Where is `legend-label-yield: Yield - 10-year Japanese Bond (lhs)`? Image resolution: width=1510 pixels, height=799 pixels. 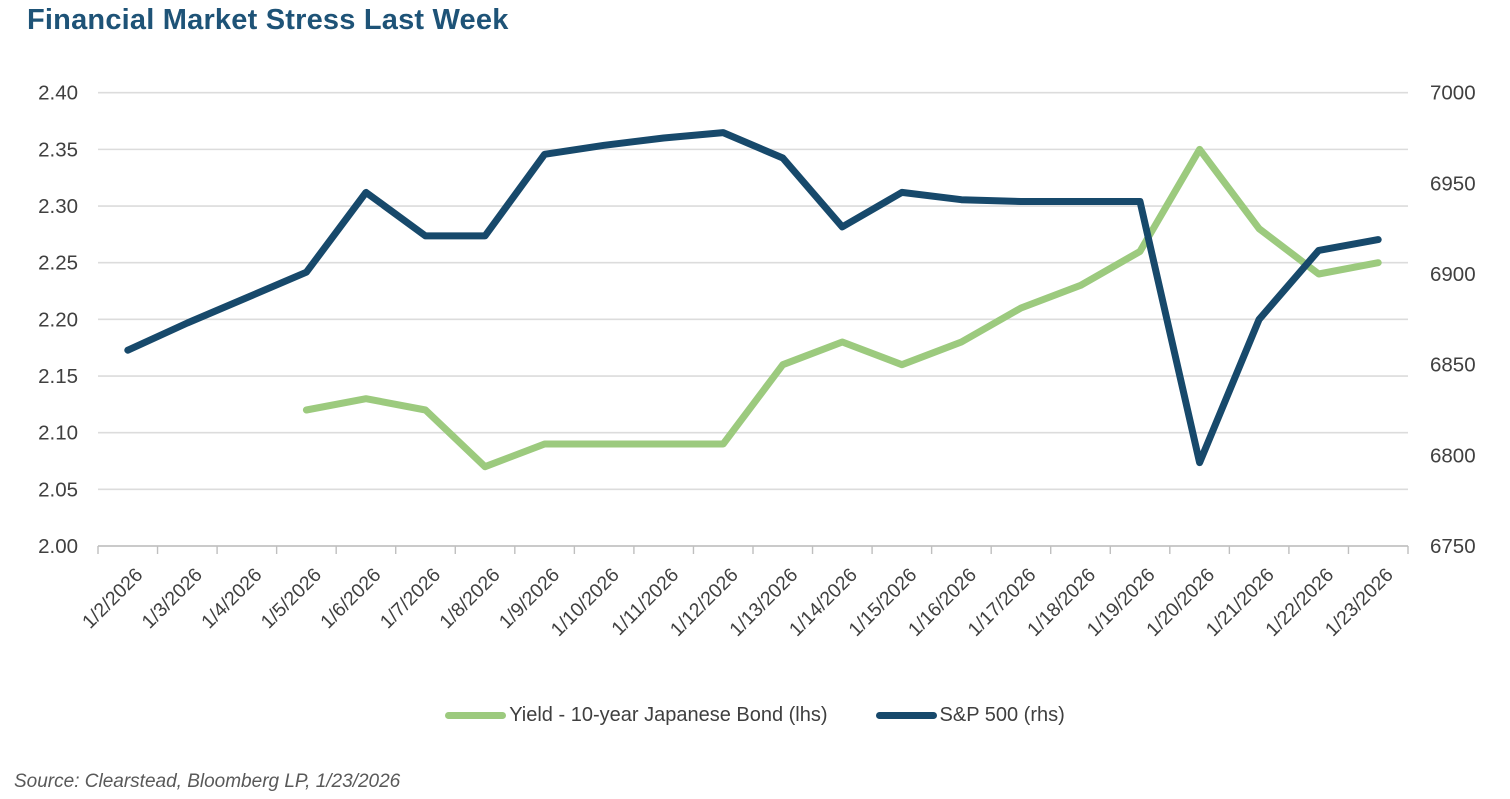 legend-label-yield: Yield - 10-year Japanese Bond (lhs) is located at coordinates (668, 715).